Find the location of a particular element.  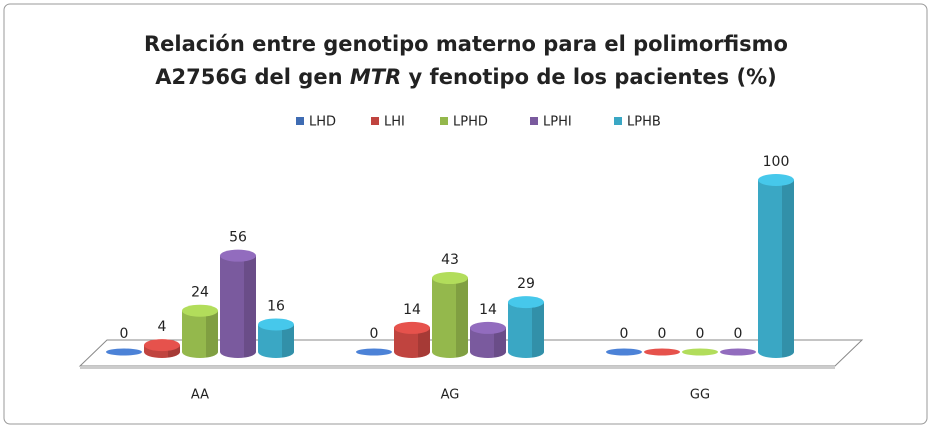

data-label: 4 is located at coordinates (162, 327).